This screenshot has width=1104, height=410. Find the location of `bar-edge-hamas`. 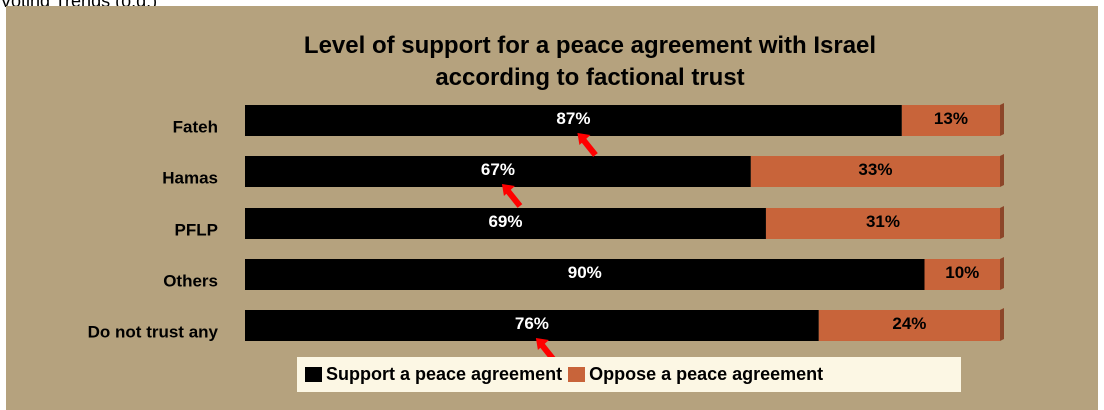

bar-edge-hamas is located at coordinates (1002, 170).